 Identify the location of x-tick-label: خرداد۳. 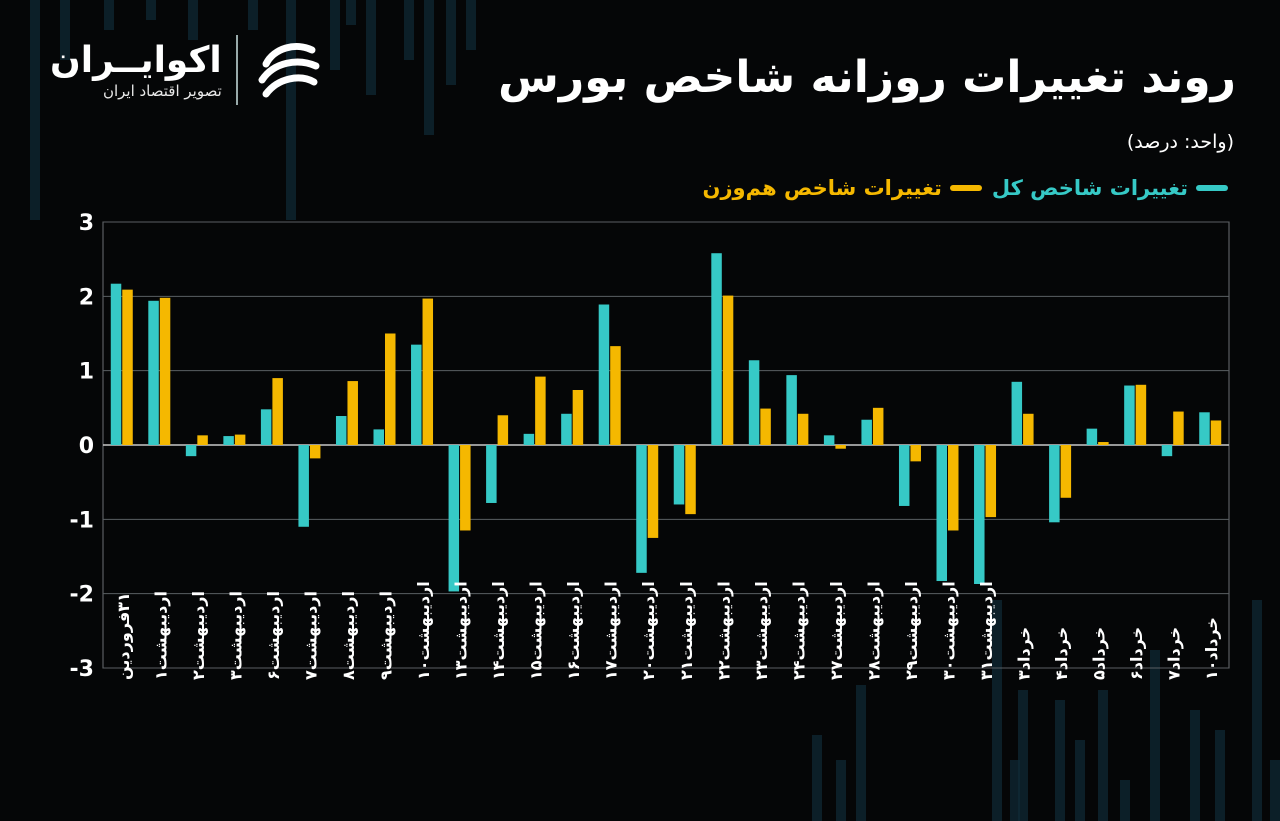
(1024, 653).